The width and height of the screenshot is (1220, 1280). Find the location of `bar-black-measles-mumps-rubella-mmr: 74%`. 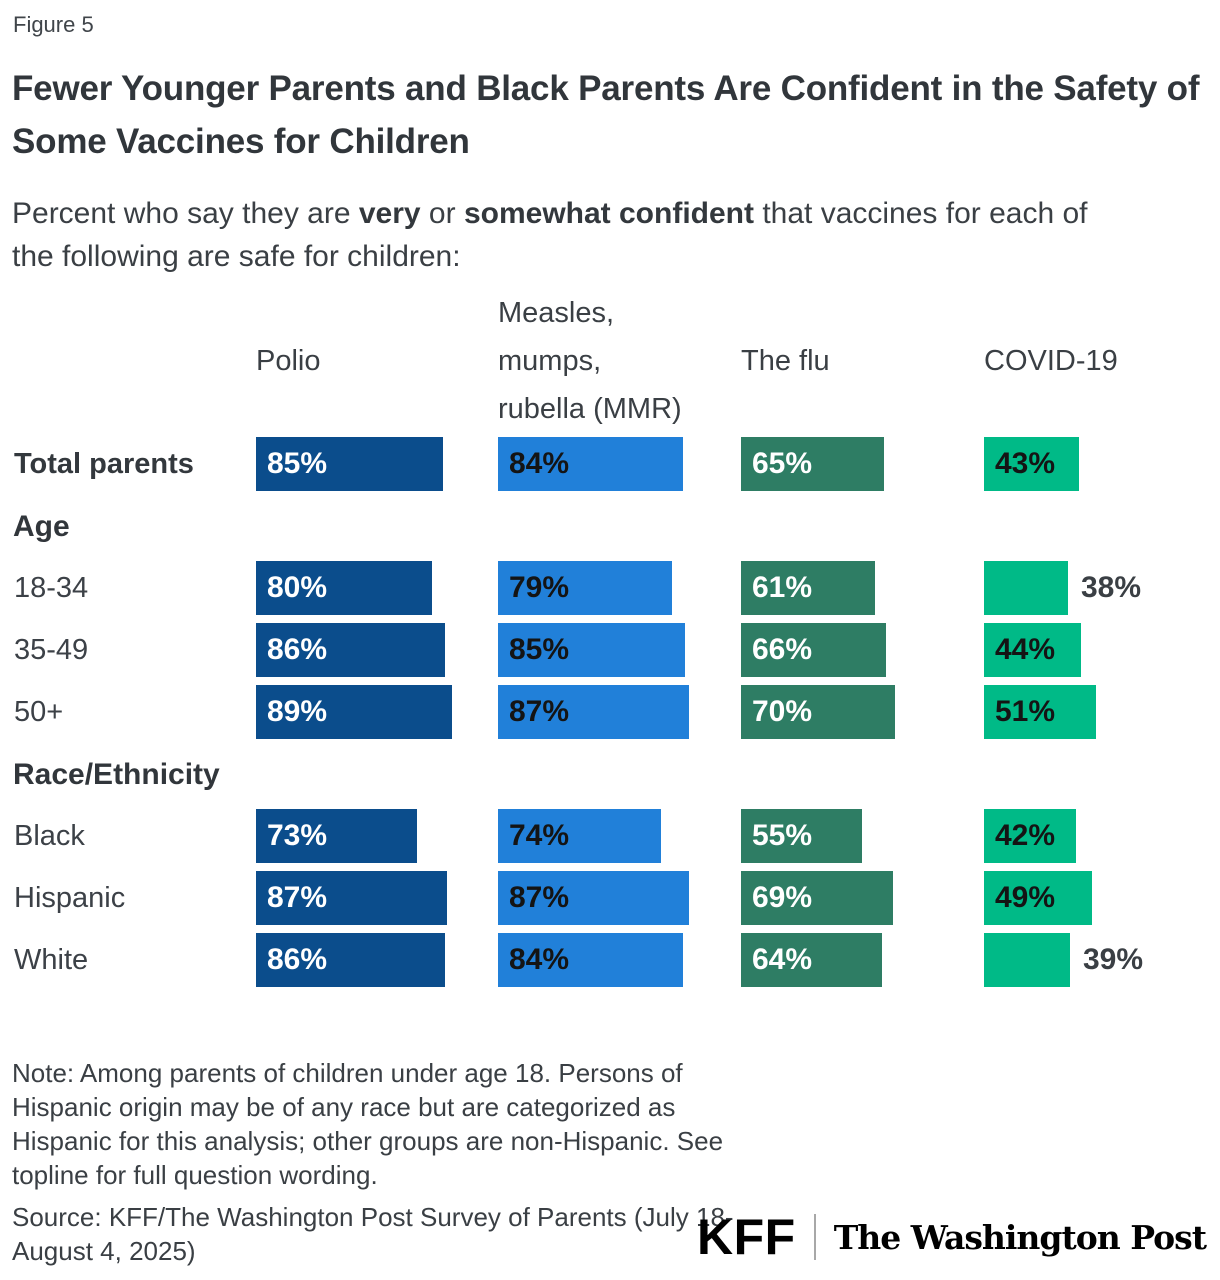

bar-black-measles-mumps-rubella-mmr: 74% is located at coordinates (579, 836).